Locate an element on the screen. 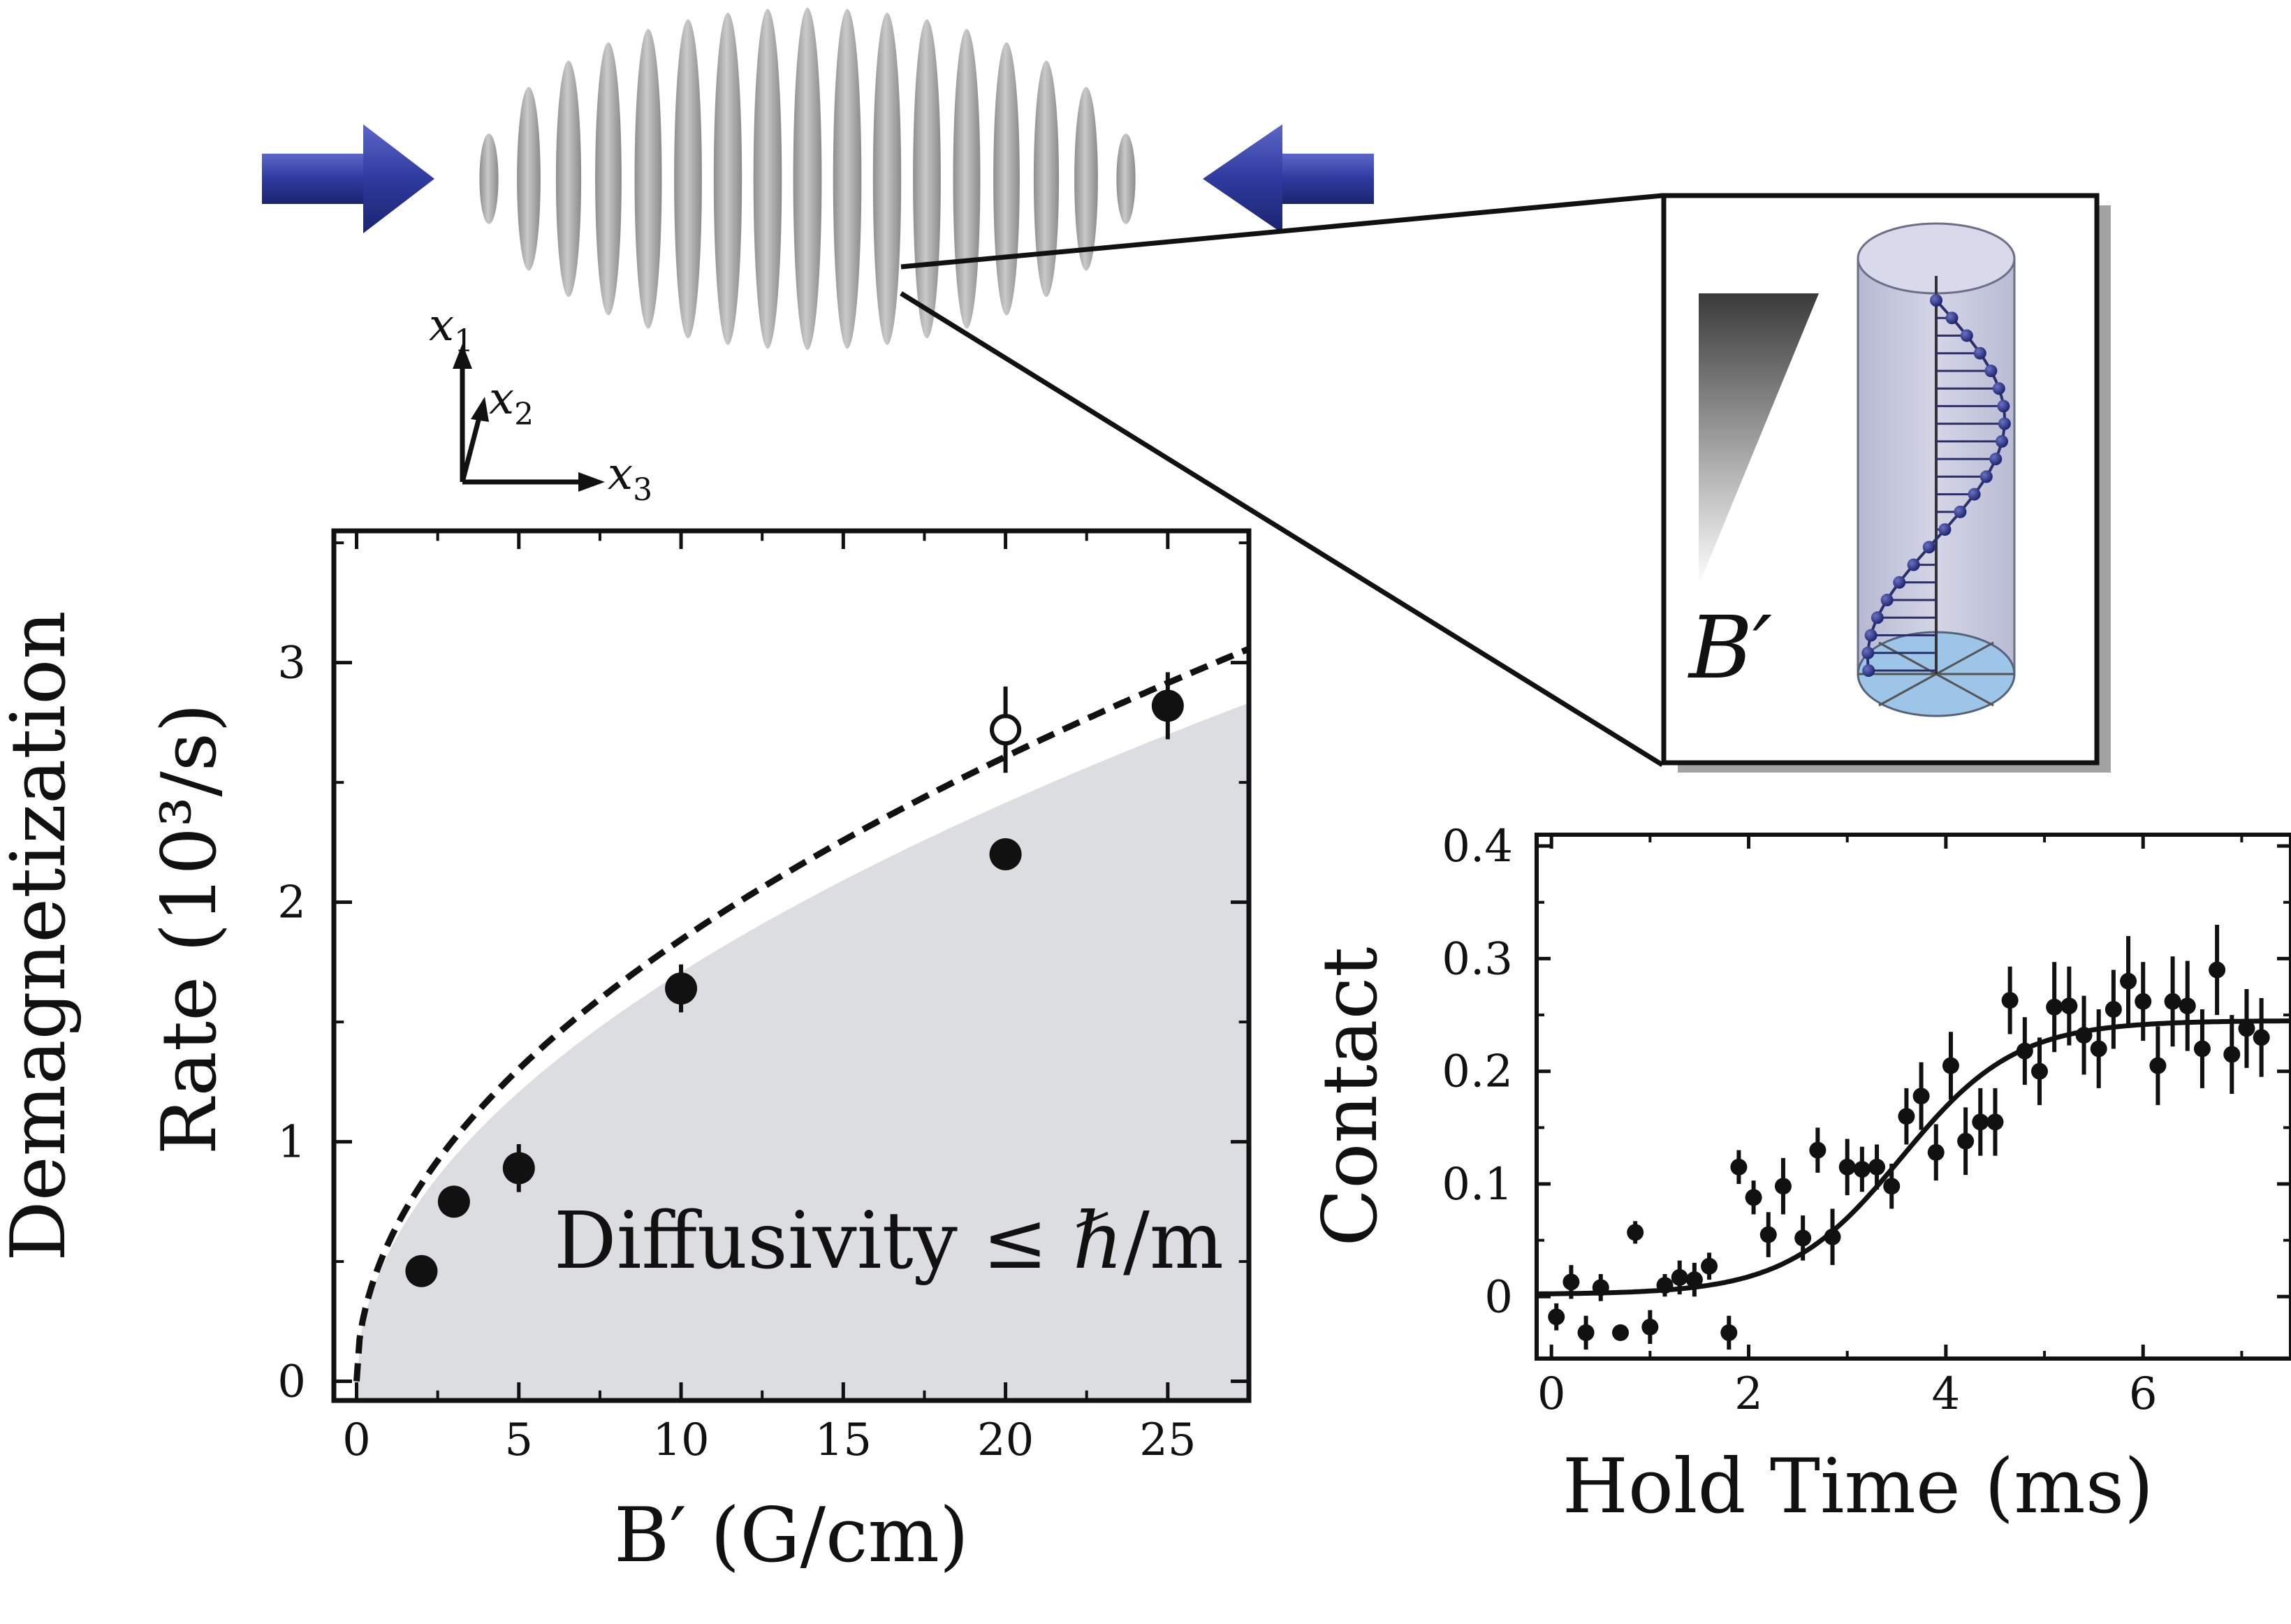 This screenshot has width=2291, height=1624. x-tick-label: 6 is located at coordinates (2143, 1394).